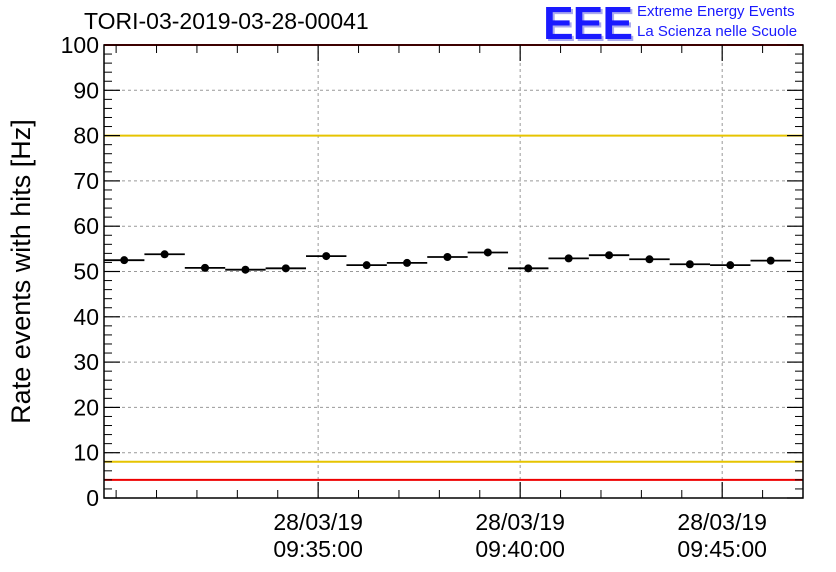 The height and width of the screenshot is (572, 836). I want to click on logo-line-2: La Scienza nelle Scuole, so click(717, 31).